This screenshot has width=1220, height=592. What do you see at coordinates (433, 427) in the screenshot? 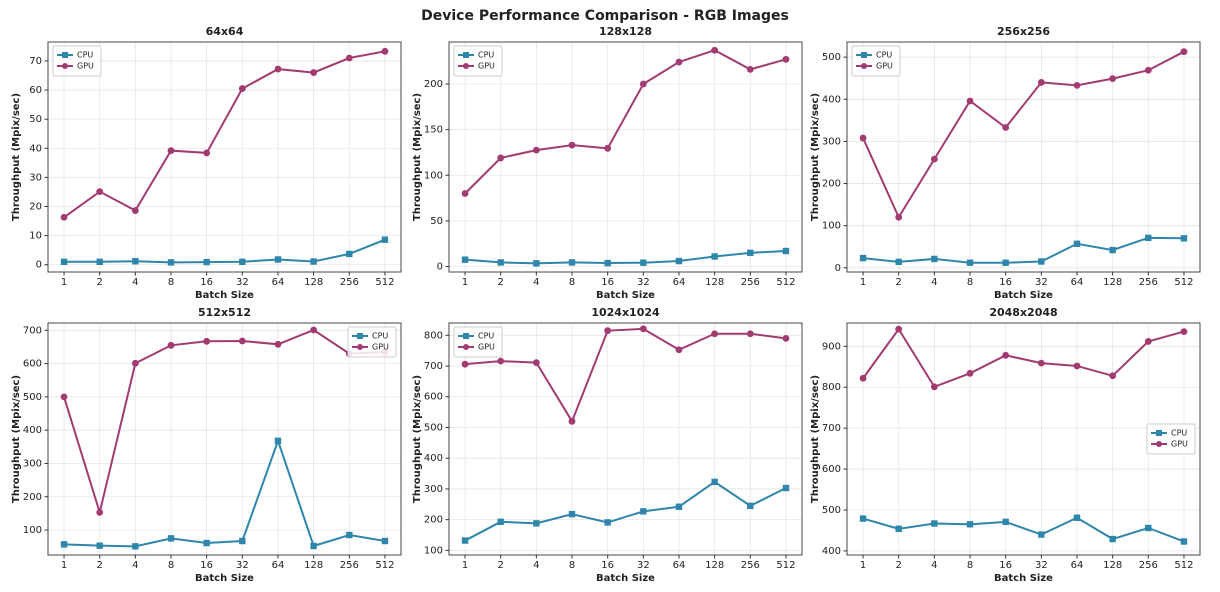
I see `y-tick-label: 500` at bounding box center [433, 427].